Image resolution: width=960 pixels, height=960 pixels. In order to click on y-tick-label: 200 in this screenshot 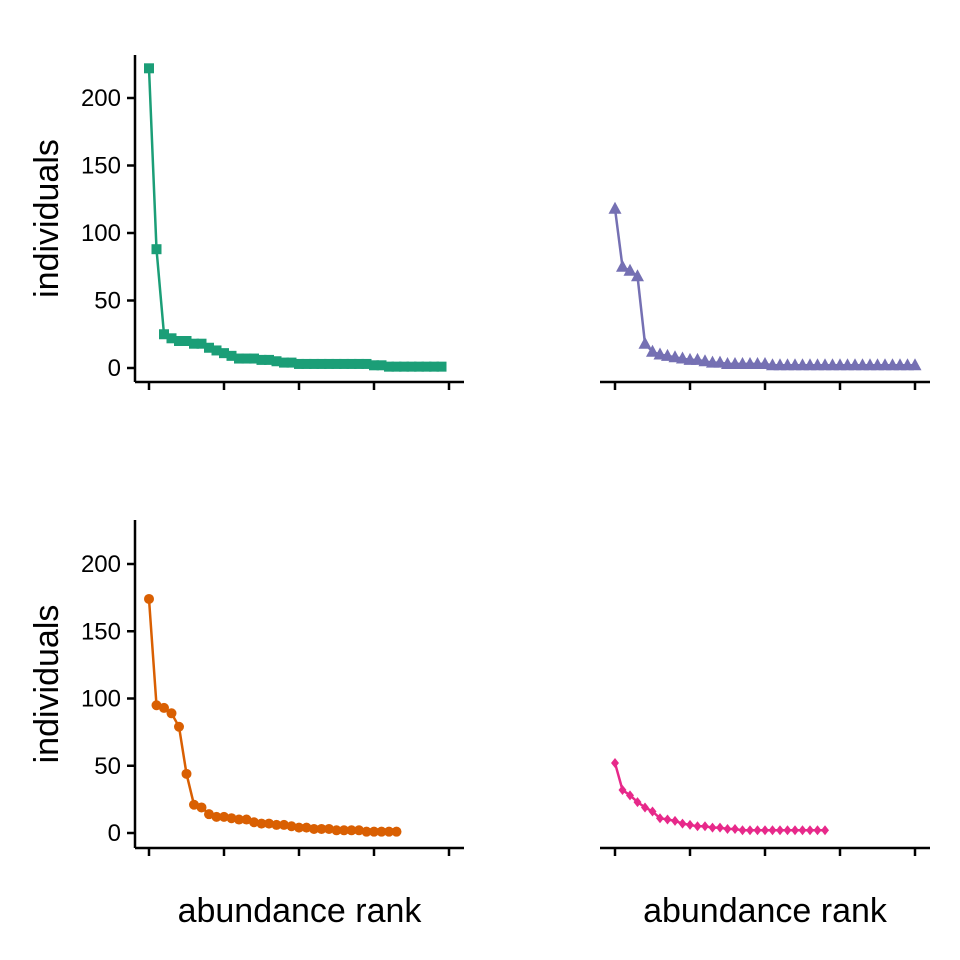, I will do `click(101, 564)`.